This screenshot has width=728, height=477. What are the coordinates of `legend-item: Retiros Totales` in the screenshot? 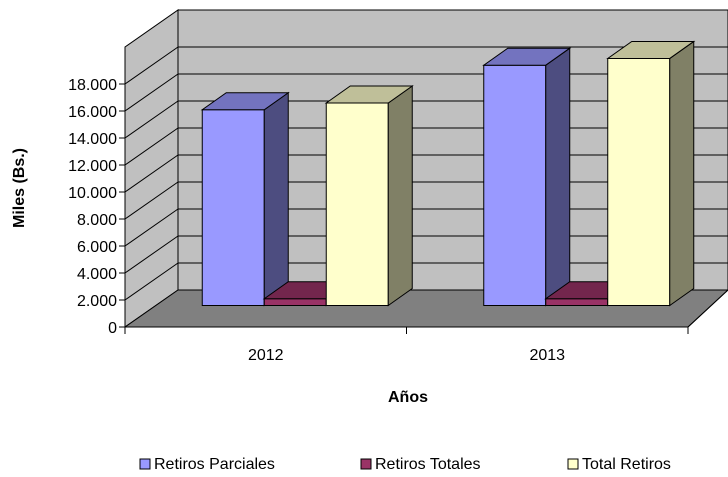 It's located at (420, 464).